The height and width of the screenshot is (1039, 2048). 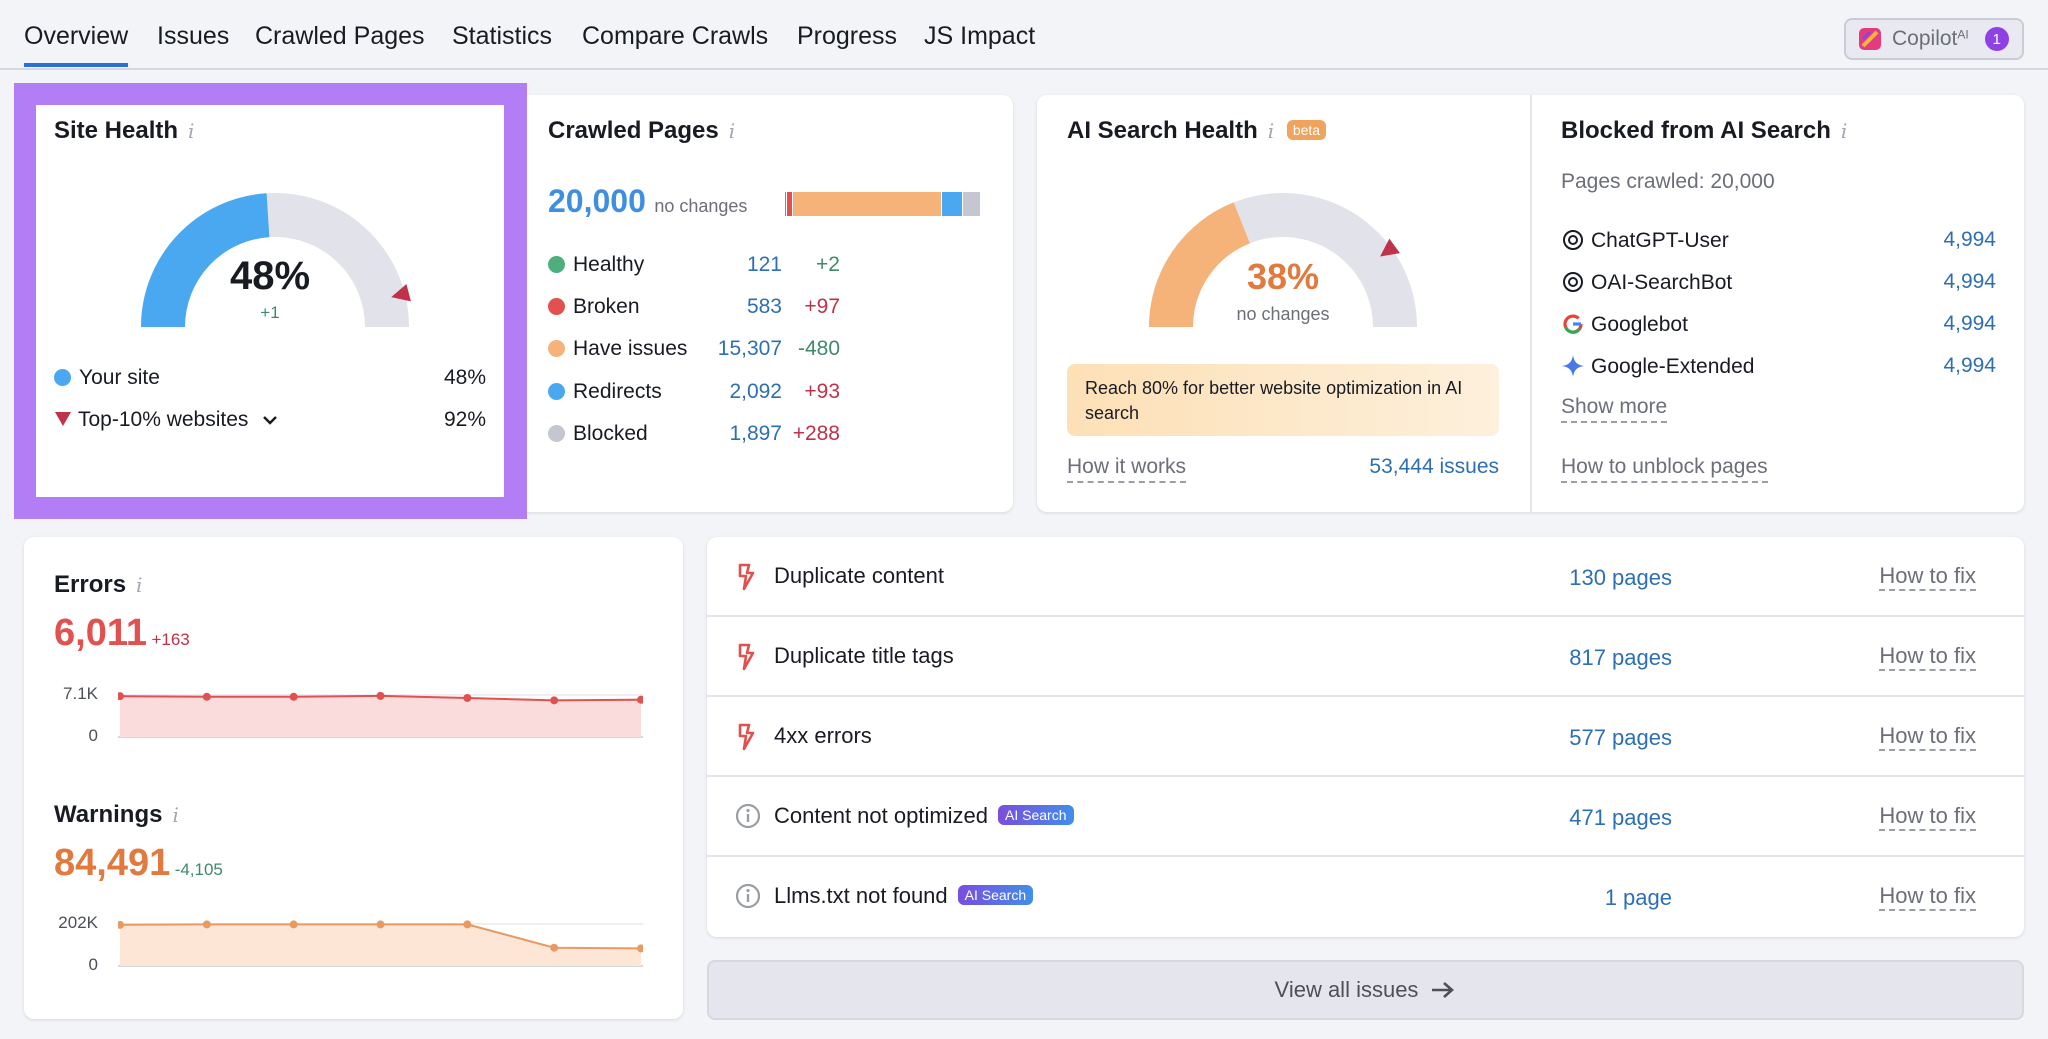 What do you see at coordinates (1365, 990) in the screenshot?
I see `view-all-issues-button: View all issues` at bounding box center [1365, 990].